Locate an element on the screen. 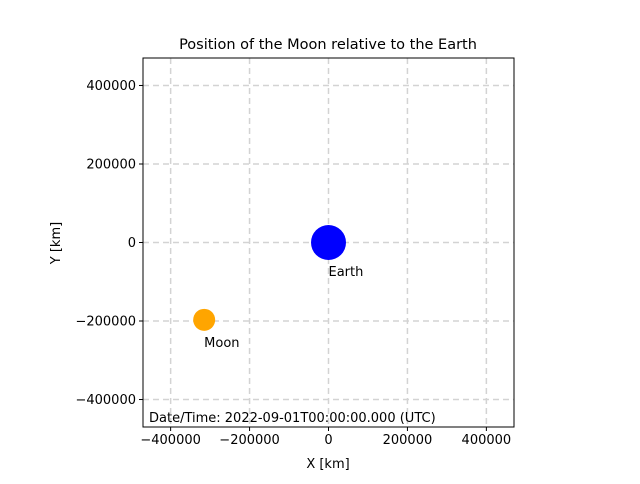  x-tick-label-3: 200000 is located at coordinates (408, 440).